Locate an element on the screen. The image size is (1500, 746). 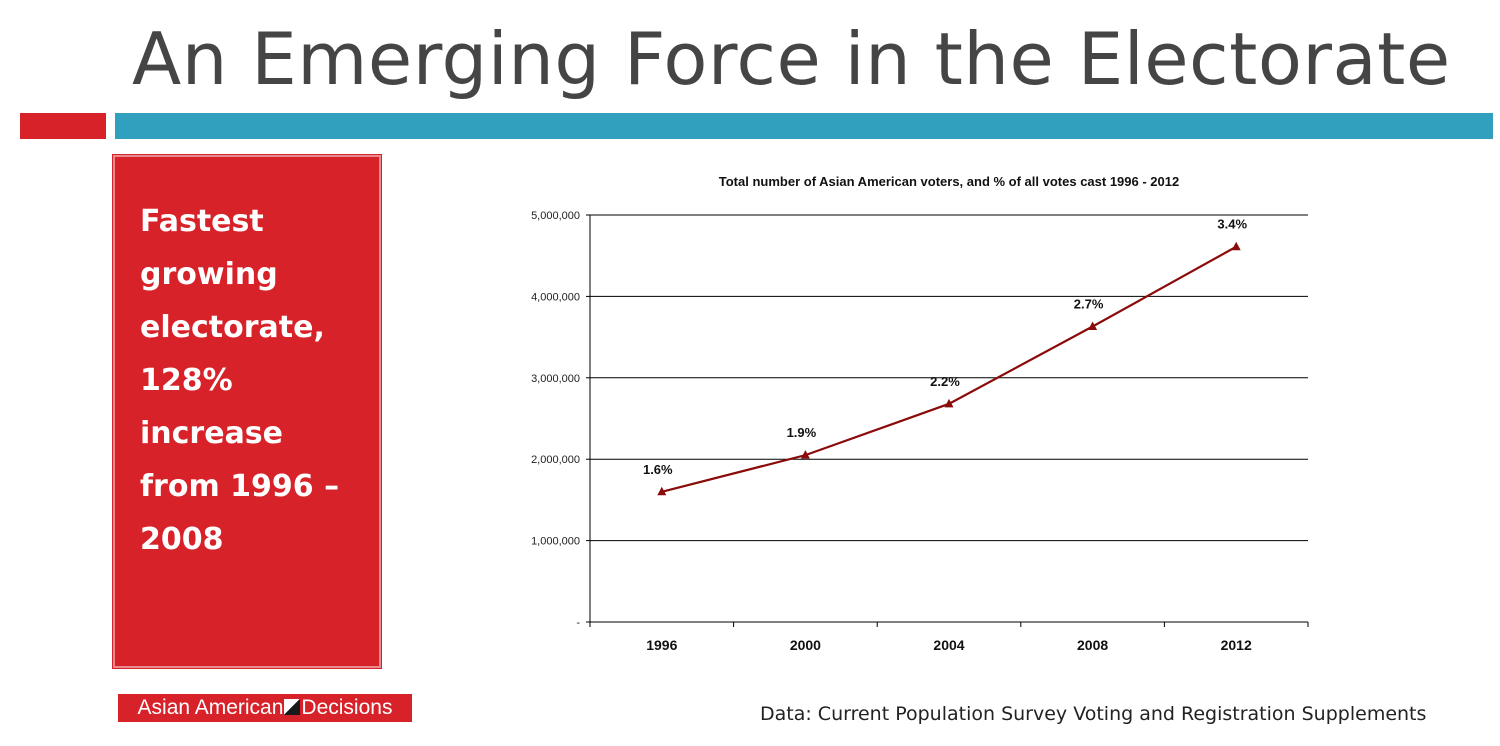
header-accent-red is located at coordinates (63, 126).